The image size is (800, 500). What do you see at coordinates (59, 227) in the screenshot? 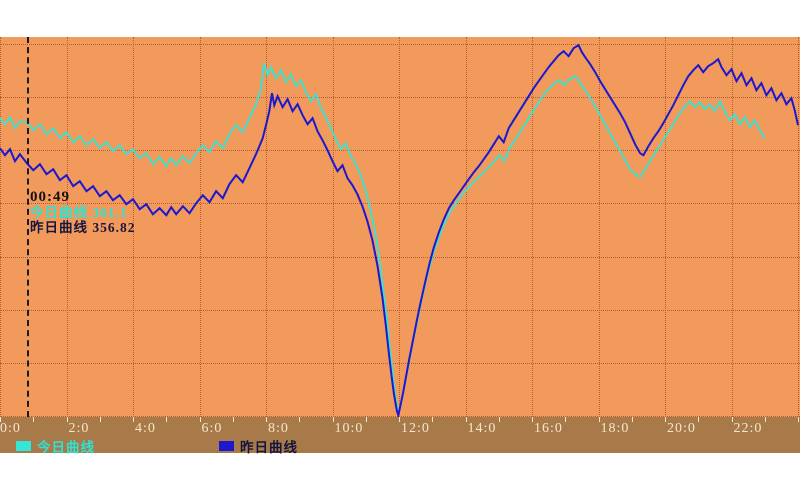
I see `tooltip-yesterday-label: 昨日曲线` at bounding box center [59, 227].